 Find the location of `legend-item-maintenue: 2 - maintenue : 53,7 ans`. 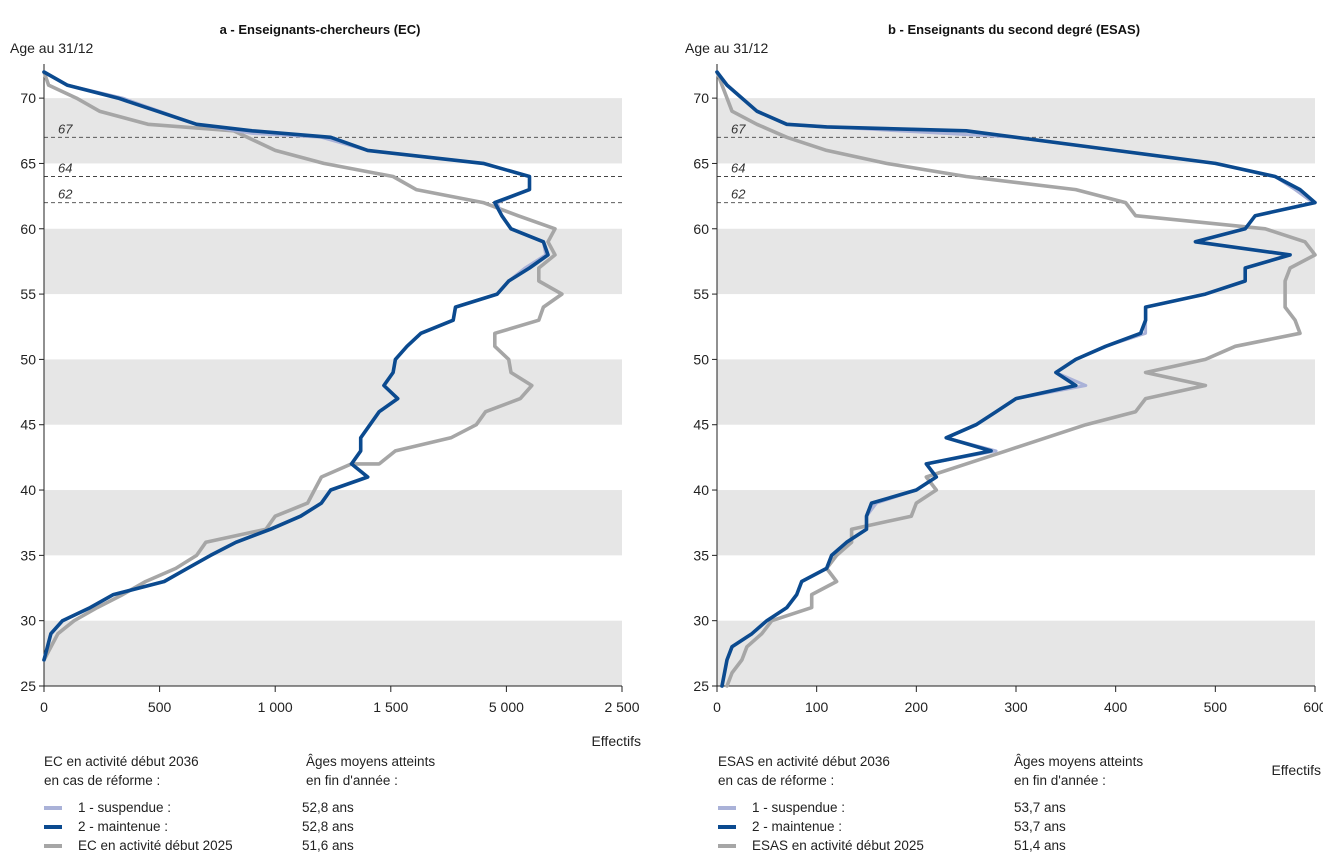

legend-item-maintenue: 2 - maintenue : 53,7 ans is located at coordinates (930, 826).